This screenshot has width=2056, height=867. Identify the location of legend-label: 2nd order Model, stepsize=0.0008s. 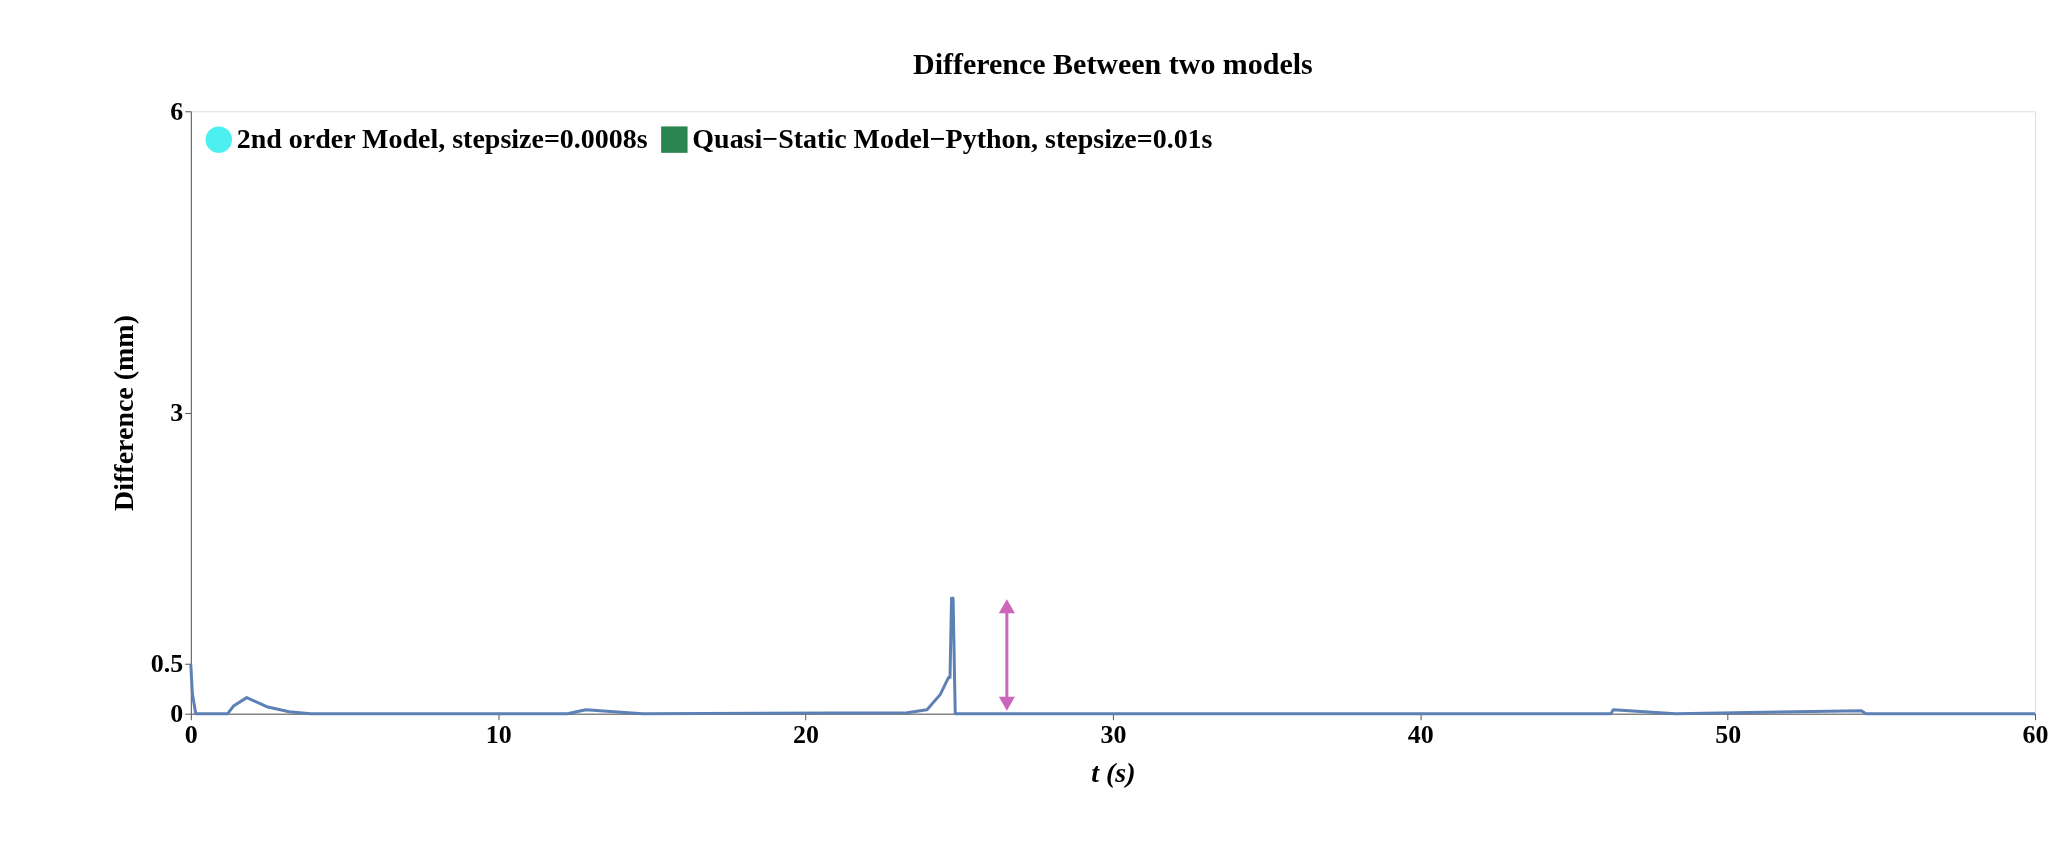
(442, 138).